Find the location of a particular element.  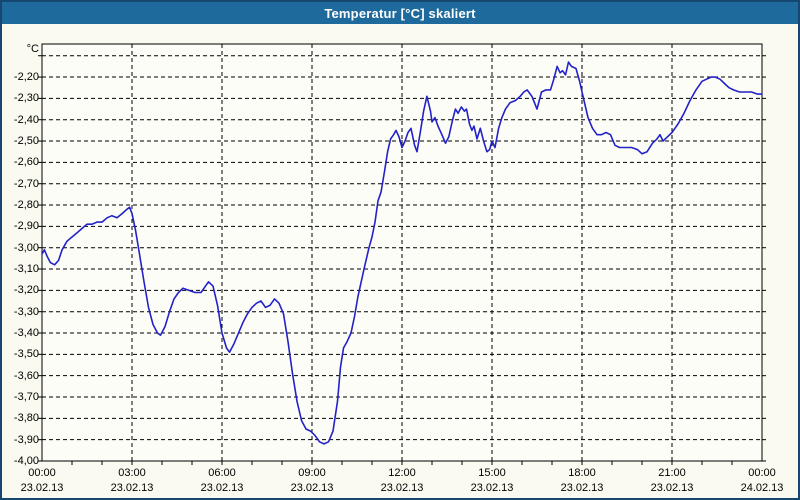

title-bar: Temperatur [°C] skaliert is located at coordinates (400, 13).